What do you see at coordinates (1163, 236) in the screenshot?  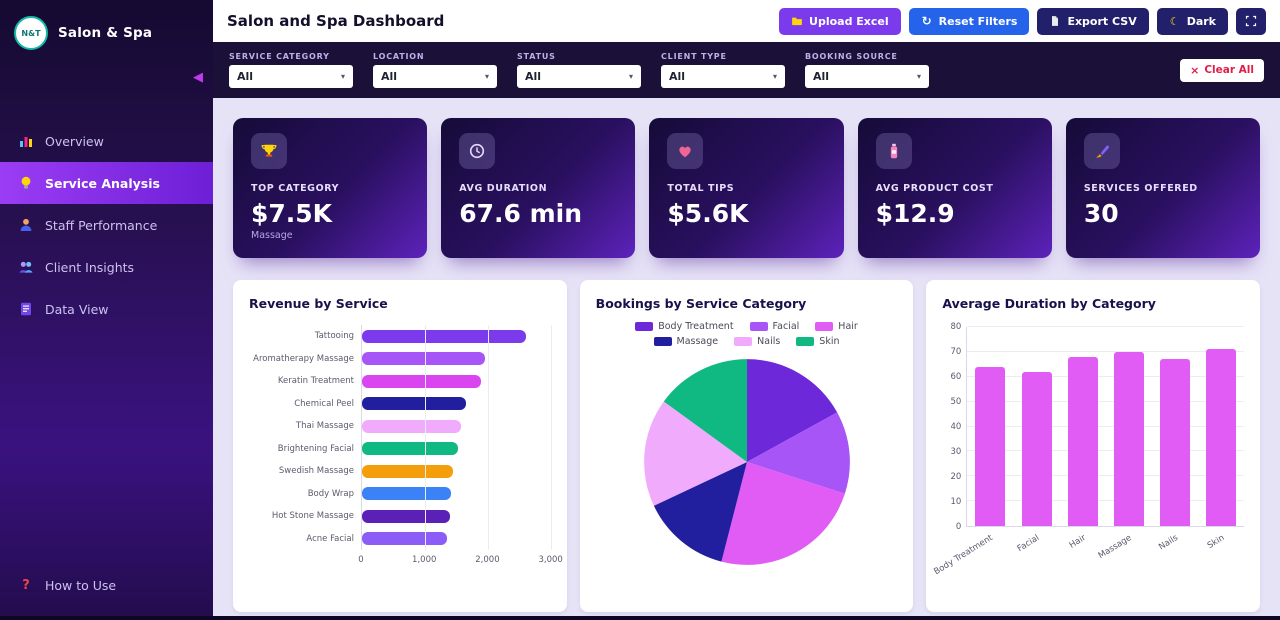 I see `kpi-subtext` at bounding box center [1163, 236].